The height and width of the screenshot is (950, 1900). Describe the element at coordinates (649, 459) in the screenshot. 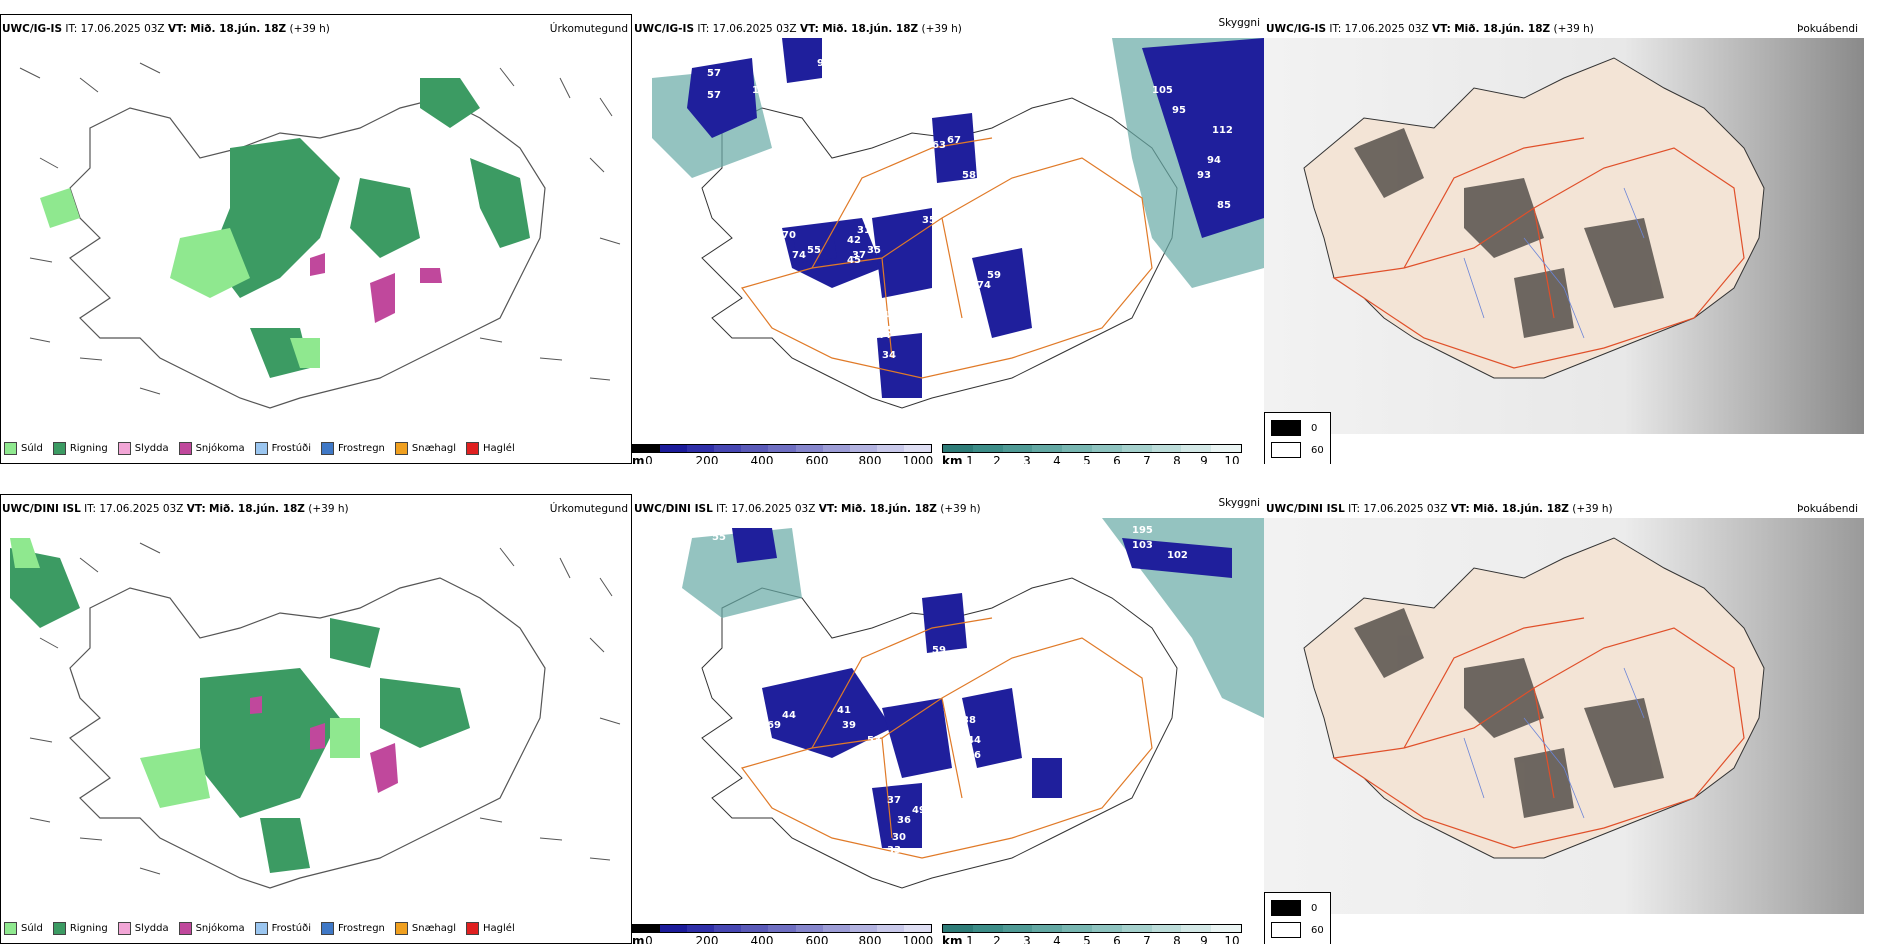

I see `scale-label: 0` at that location.